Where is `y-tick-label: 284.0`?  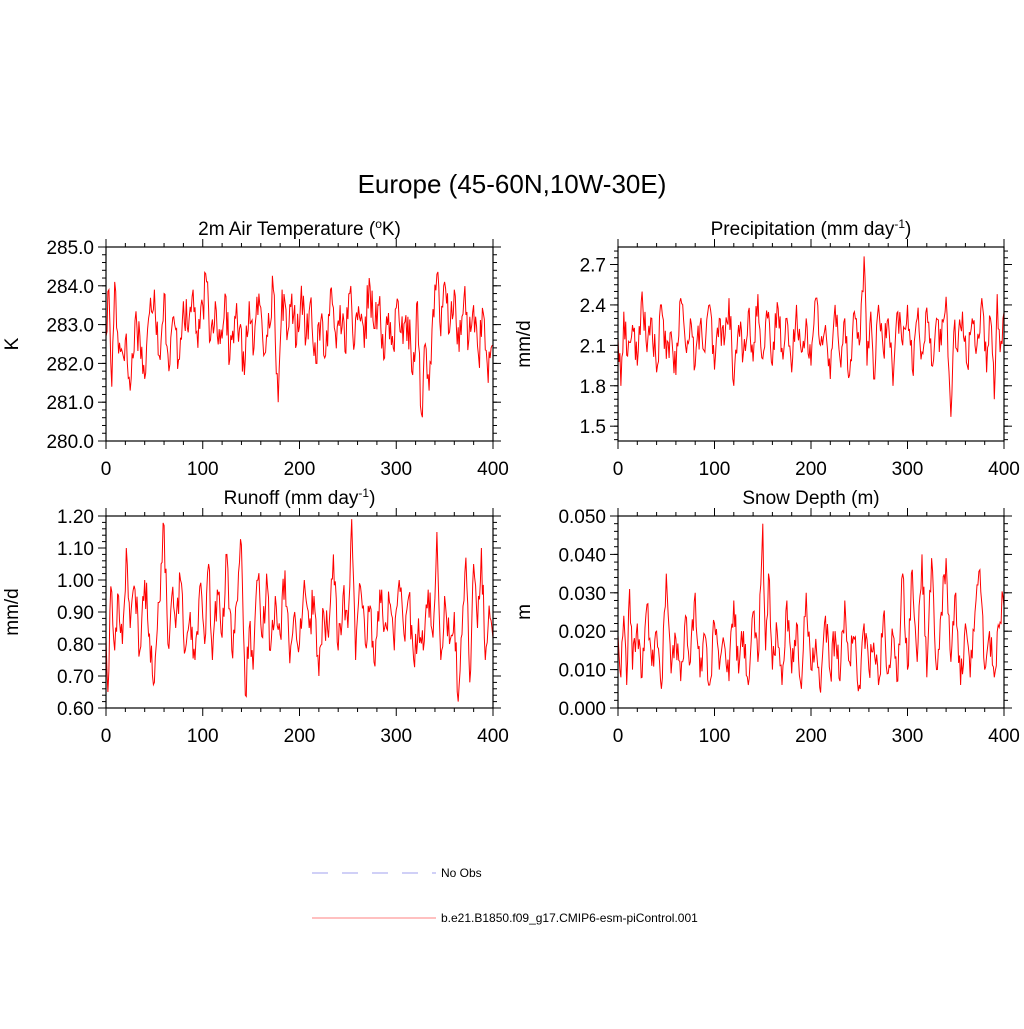
y-tick-label: 284.0 is located at coordinates (70, 287).